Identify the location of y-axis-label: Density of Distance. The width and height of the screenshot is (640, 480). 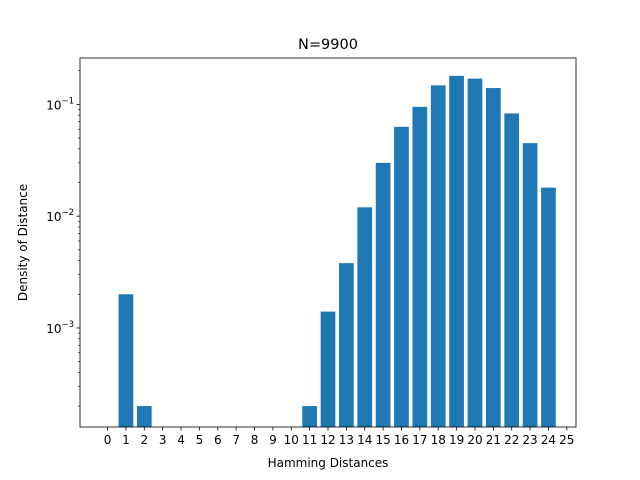
(23, 242).